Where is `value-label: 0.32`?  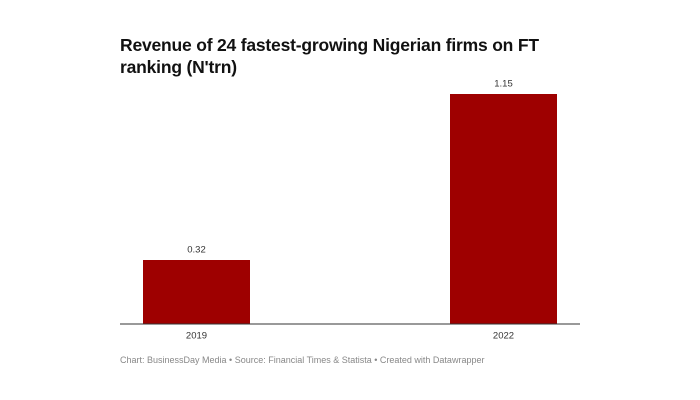
value-label: 0.32 is located at coordinates (196, 250).